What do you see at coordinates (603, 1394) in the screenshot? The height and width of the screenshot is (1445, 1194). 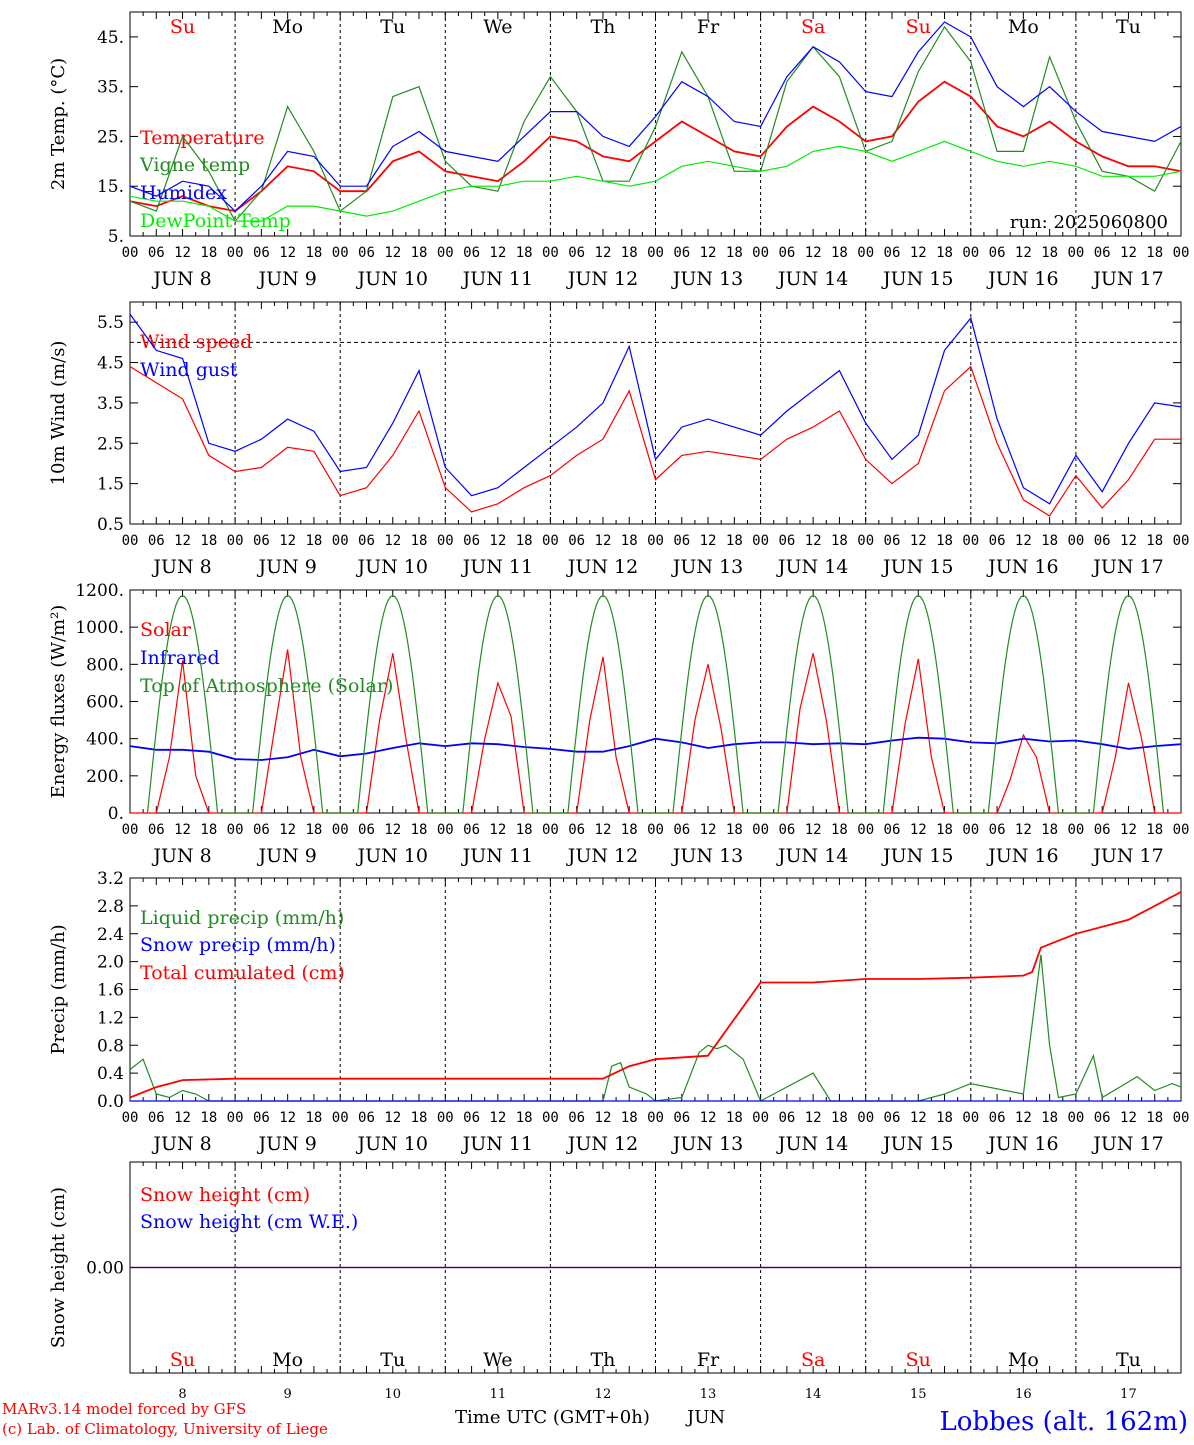 I see `day-number: 12` at bounding box center [603, 1394].